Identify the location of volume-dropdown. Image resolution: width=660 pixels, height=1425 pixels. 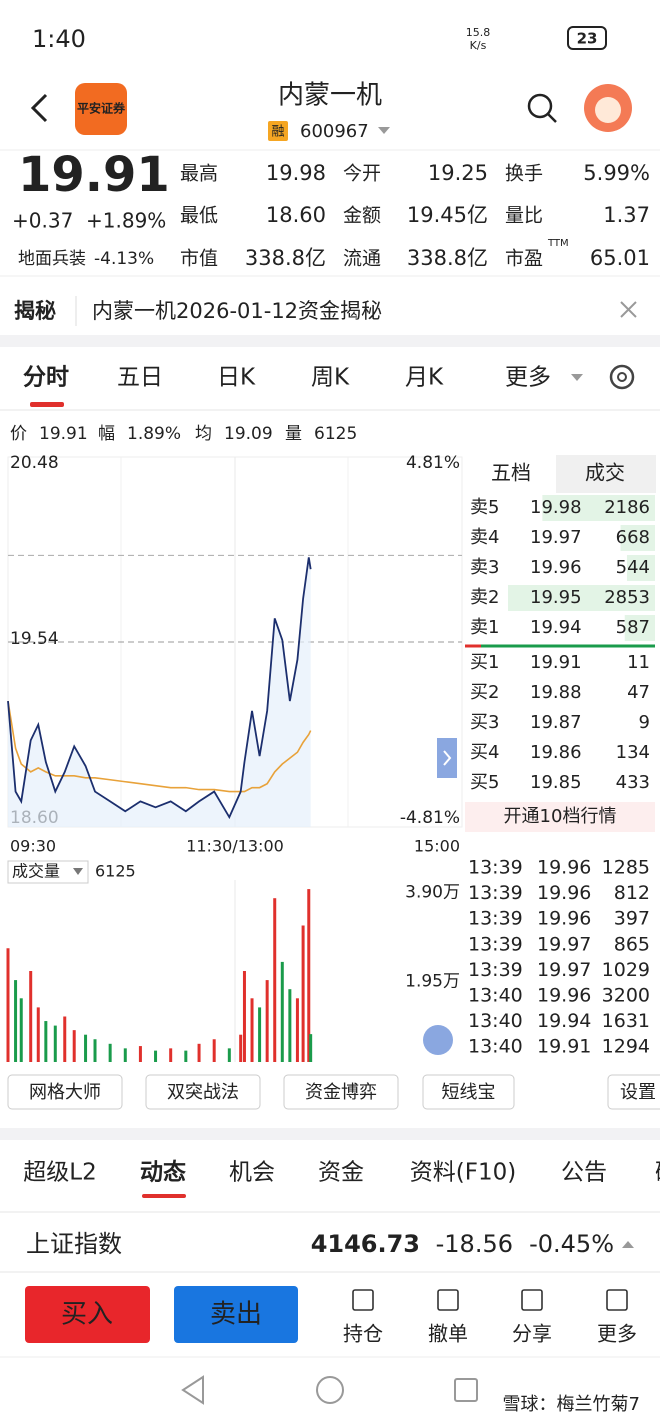
(78, 871).